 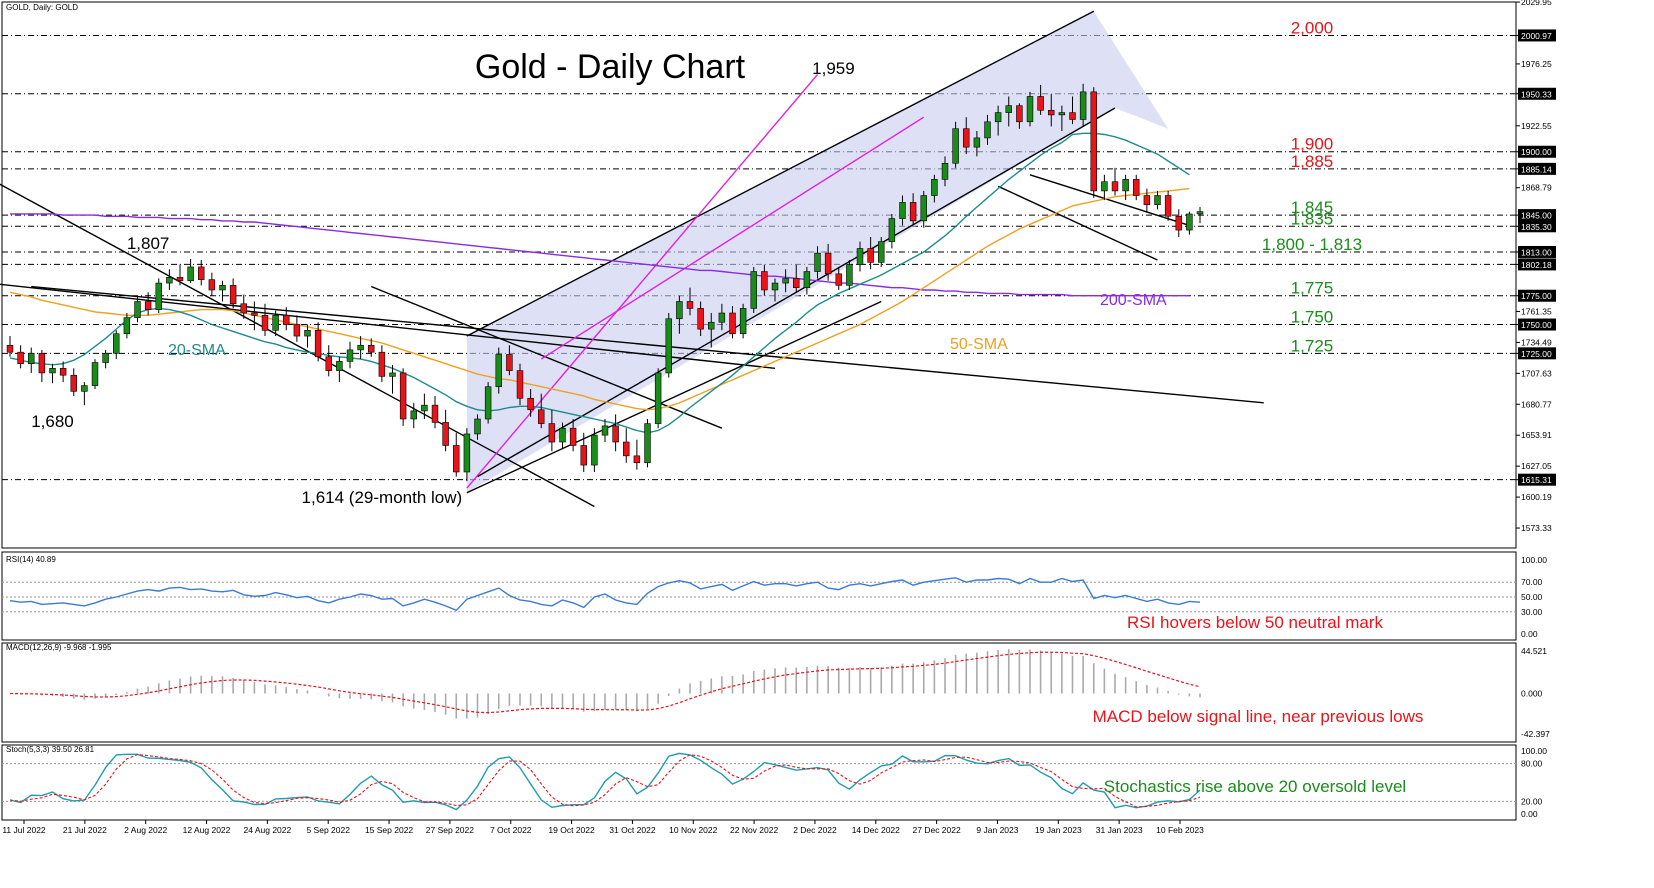 I want to click on price-tick-label: 1680.77, so click(x=1536, y=404).